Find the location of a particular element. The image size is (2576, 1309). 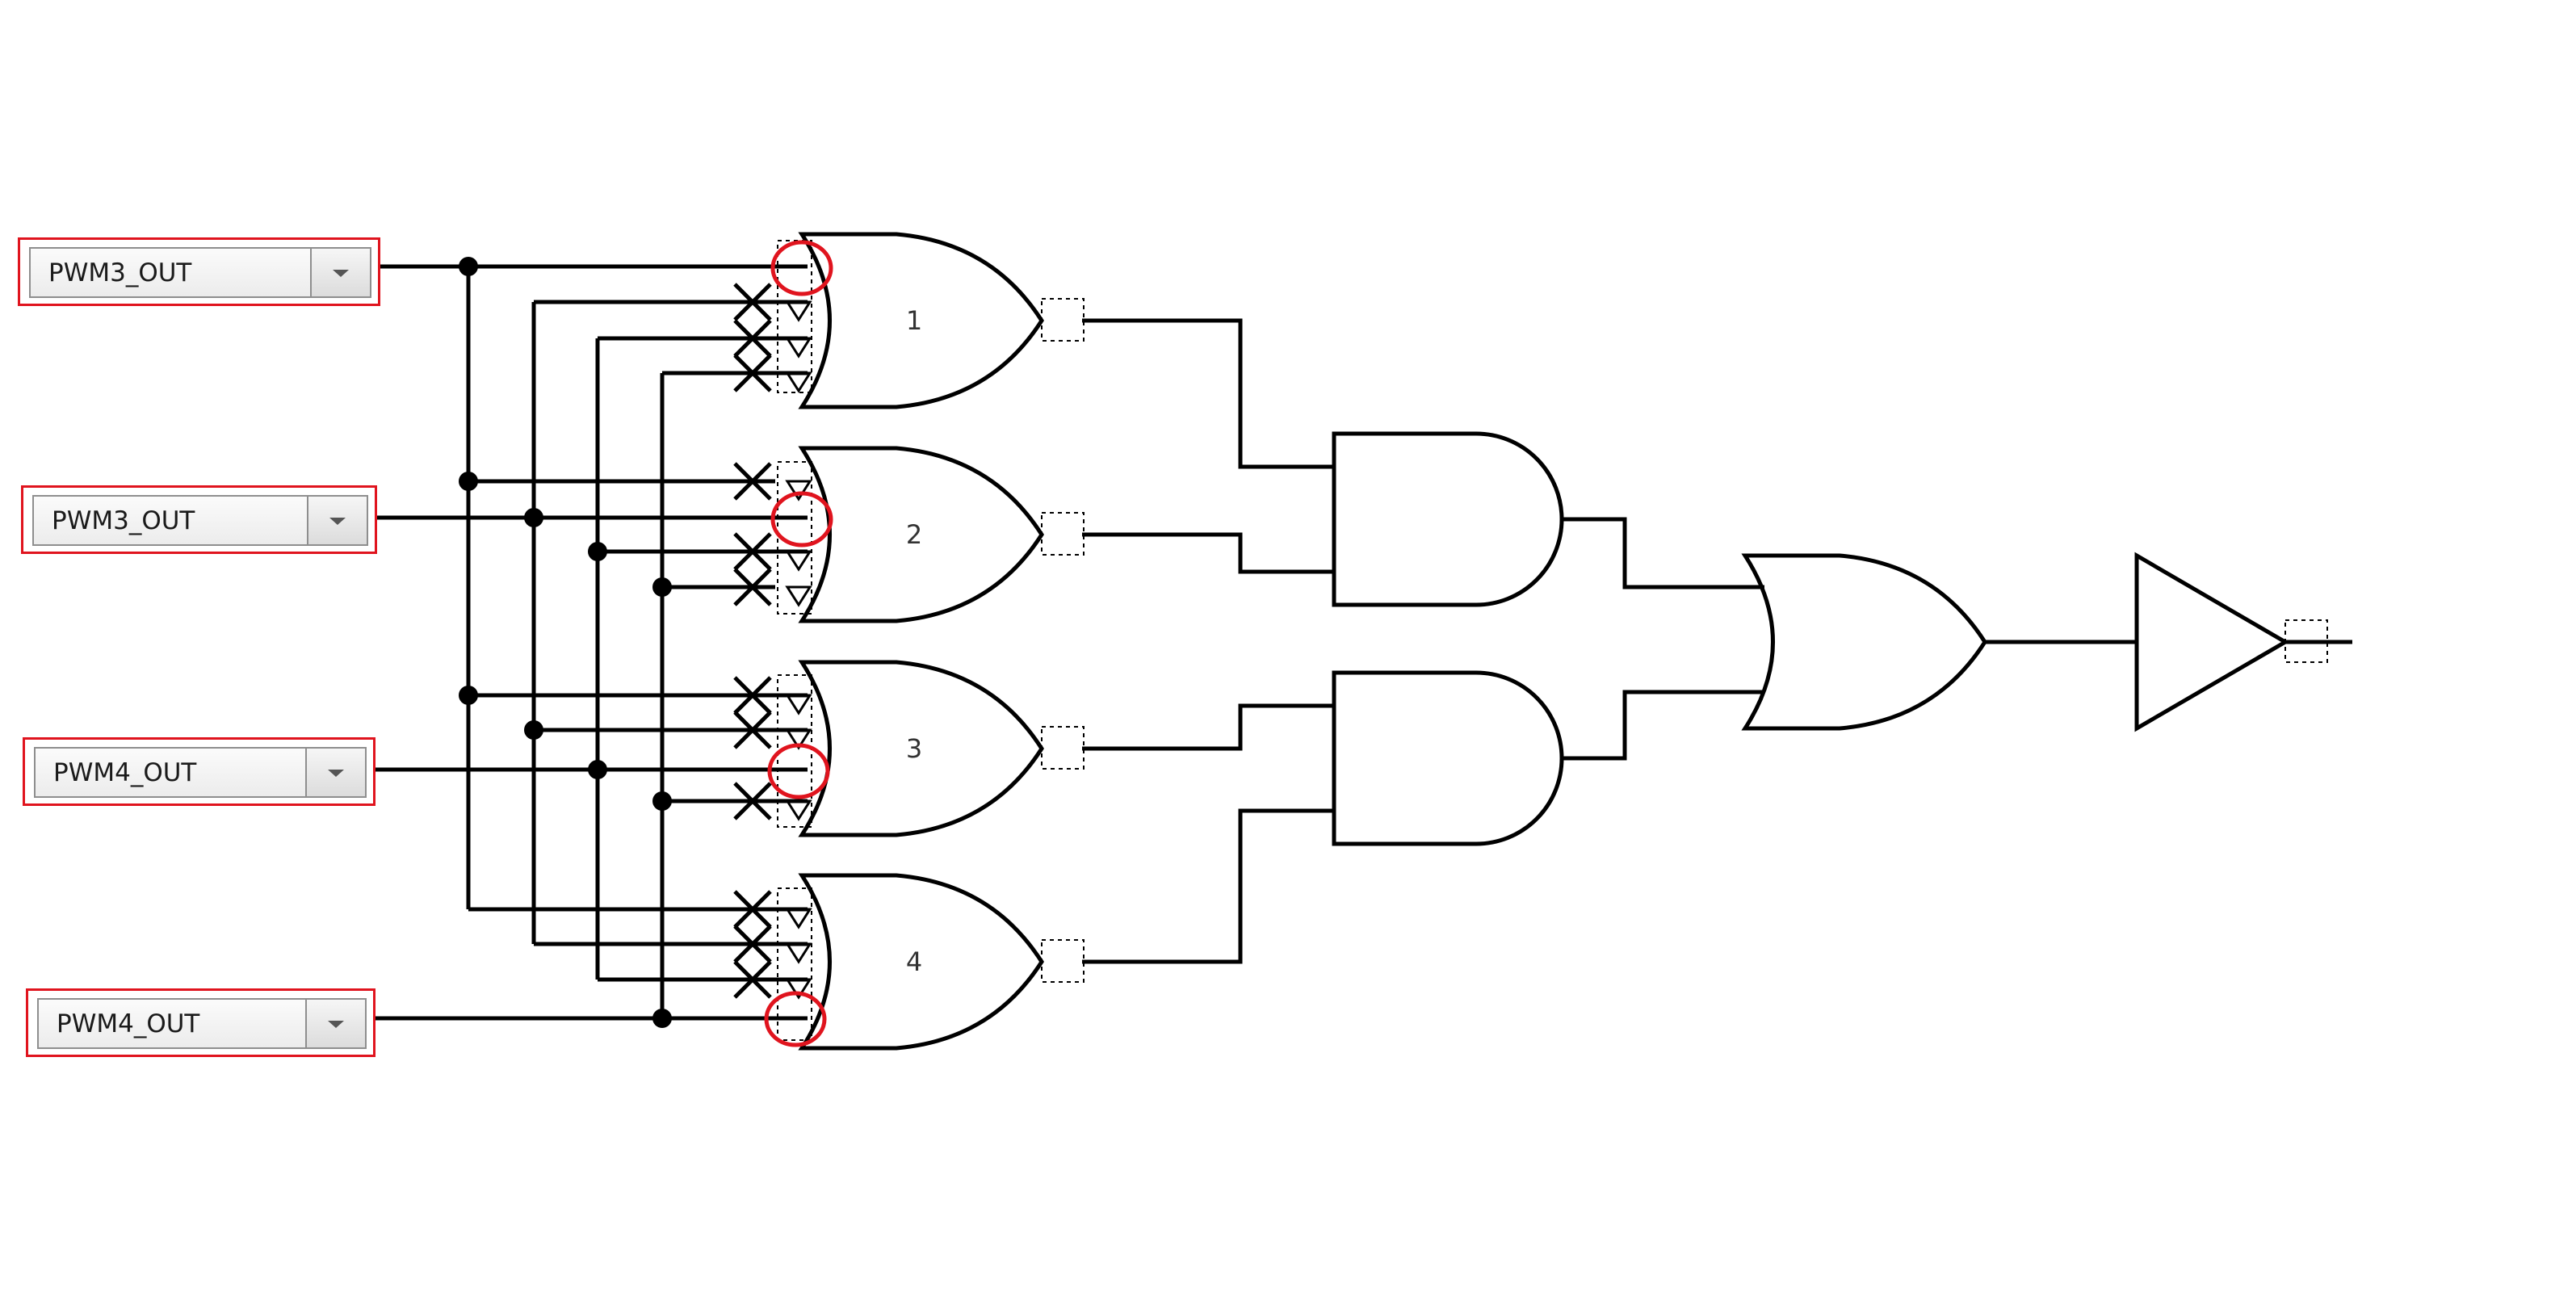

or-gate-4-label: 4 is located at coordinates (914, 961).